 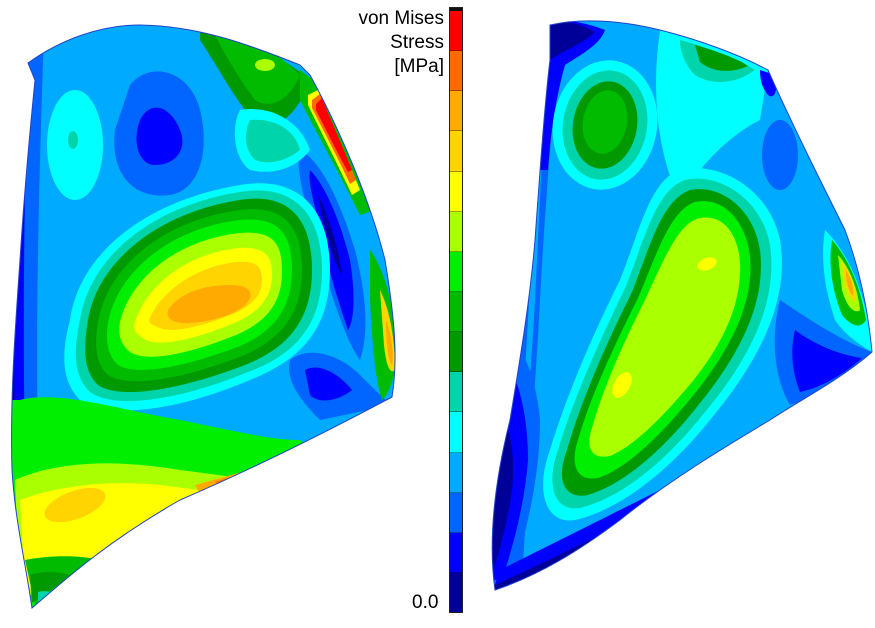 I want to click on colorbar-top-cap, so click(x=456, y=9).